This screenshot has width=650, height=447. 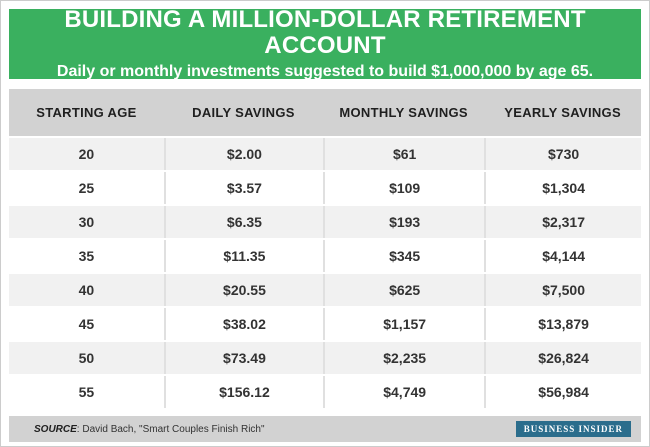 I want to click on table-cell-monthly: $109, so click(x=403, y=188).